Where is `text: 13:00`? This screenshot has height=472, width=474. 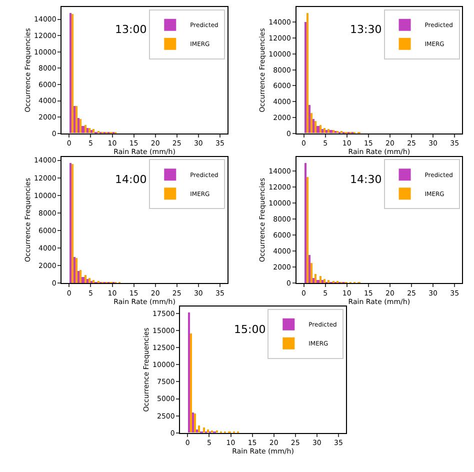
text: 13:00 is located at coordinates (131, 29).